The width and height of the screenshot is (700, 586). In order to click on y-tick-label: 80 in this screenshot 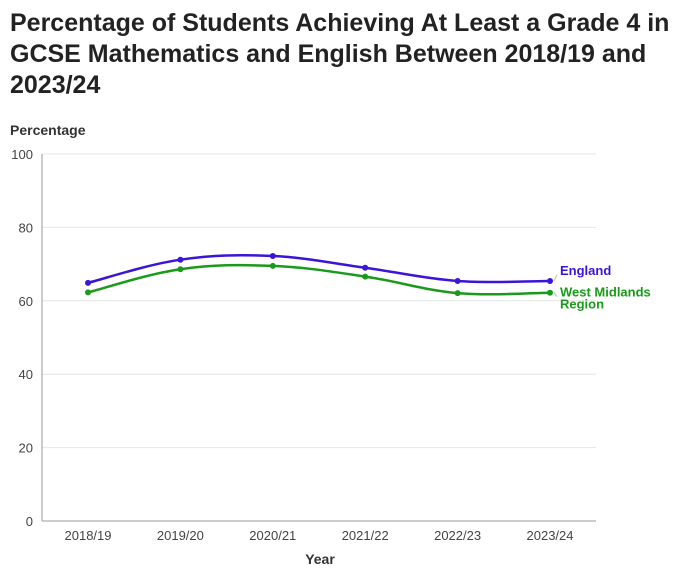, I will do `click(26, 227)`.